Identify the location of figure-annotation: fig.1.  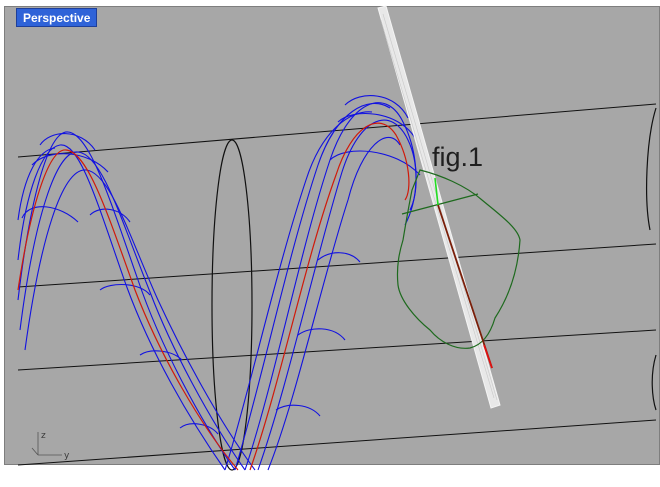
(457, 157).